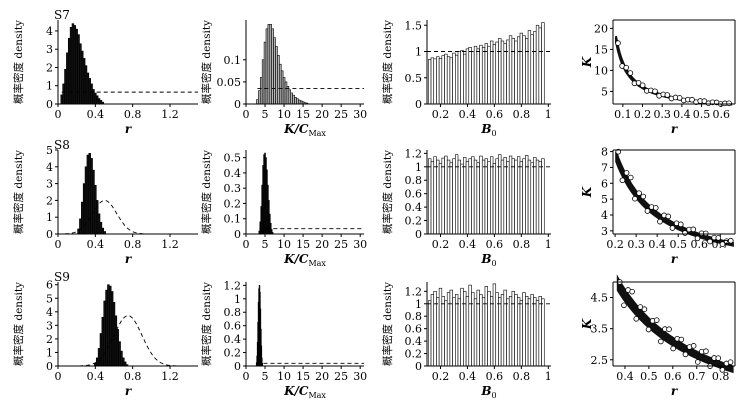 Image resolution: width=749 pixels, height=418 pixels. What do you see at coordinates (49, 184) in the screenshot?
I see `y-tick-label: 3` at bounding box center [49, 184].